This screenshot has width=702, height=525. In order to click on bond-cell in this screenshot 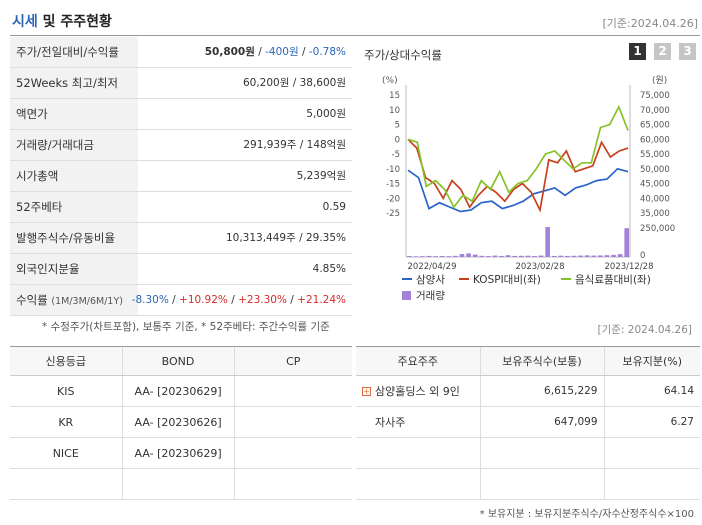, I will do `click(177, 484)`.